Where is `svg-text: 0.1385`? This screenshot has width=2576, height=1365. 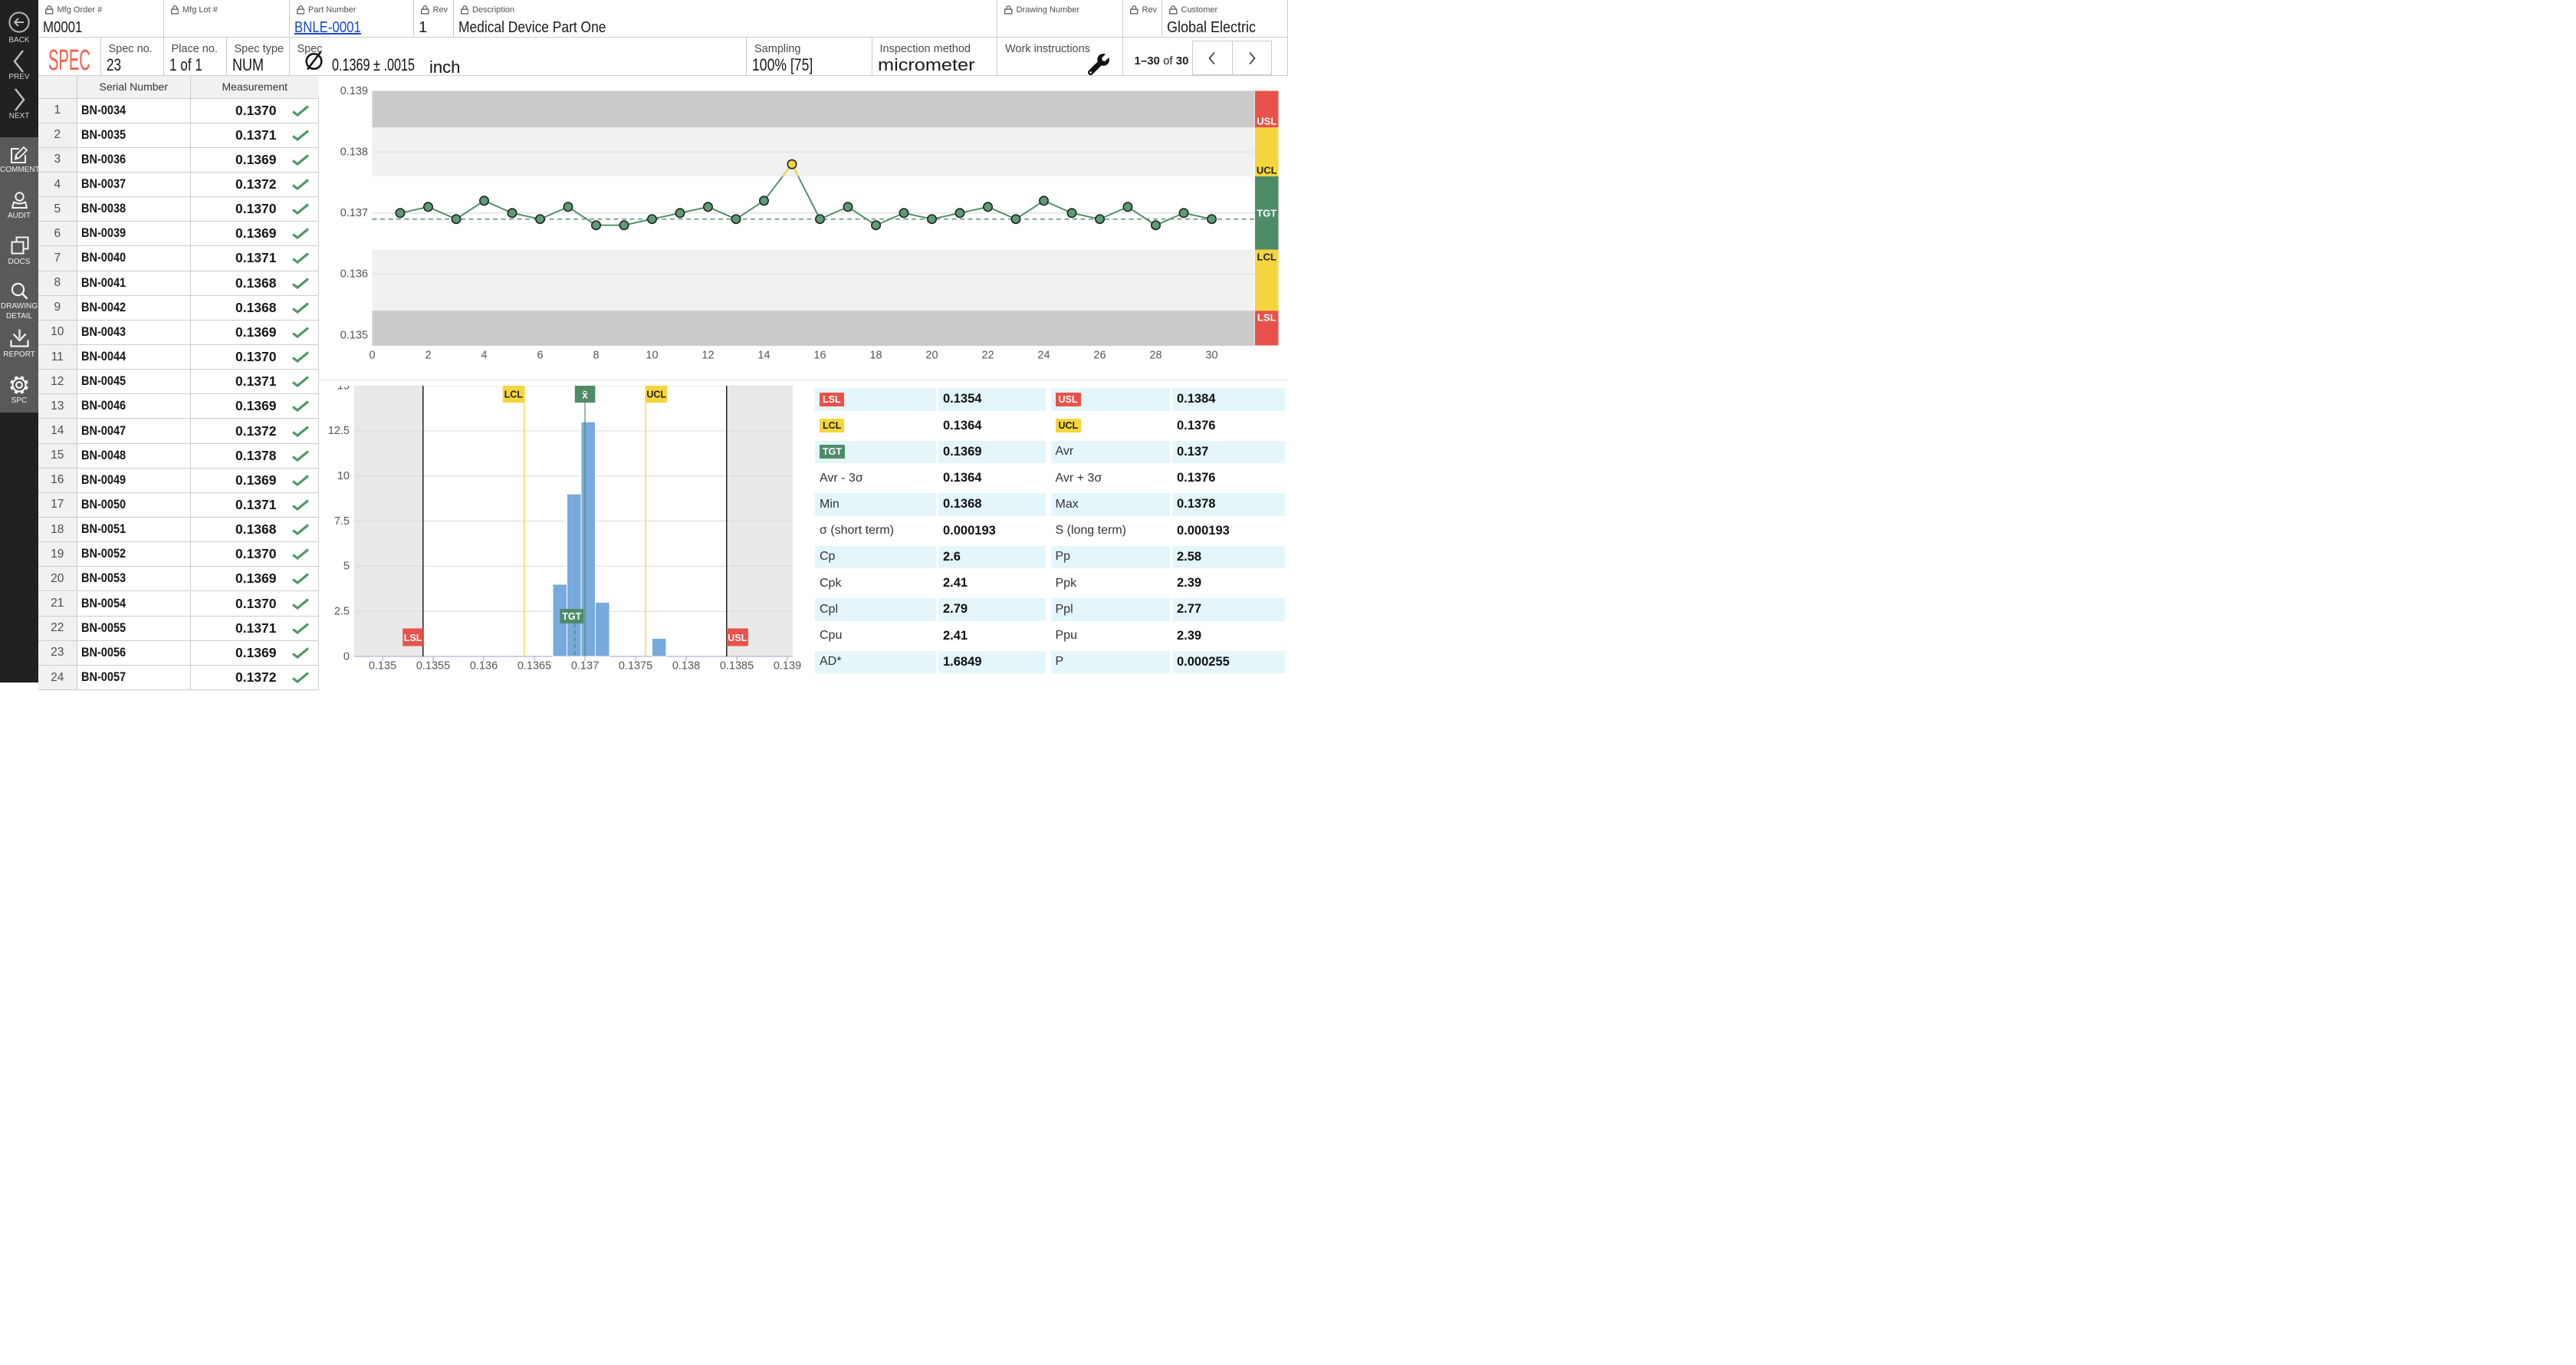
svg-text: 0.1385 is located at coordinates (737, 666).